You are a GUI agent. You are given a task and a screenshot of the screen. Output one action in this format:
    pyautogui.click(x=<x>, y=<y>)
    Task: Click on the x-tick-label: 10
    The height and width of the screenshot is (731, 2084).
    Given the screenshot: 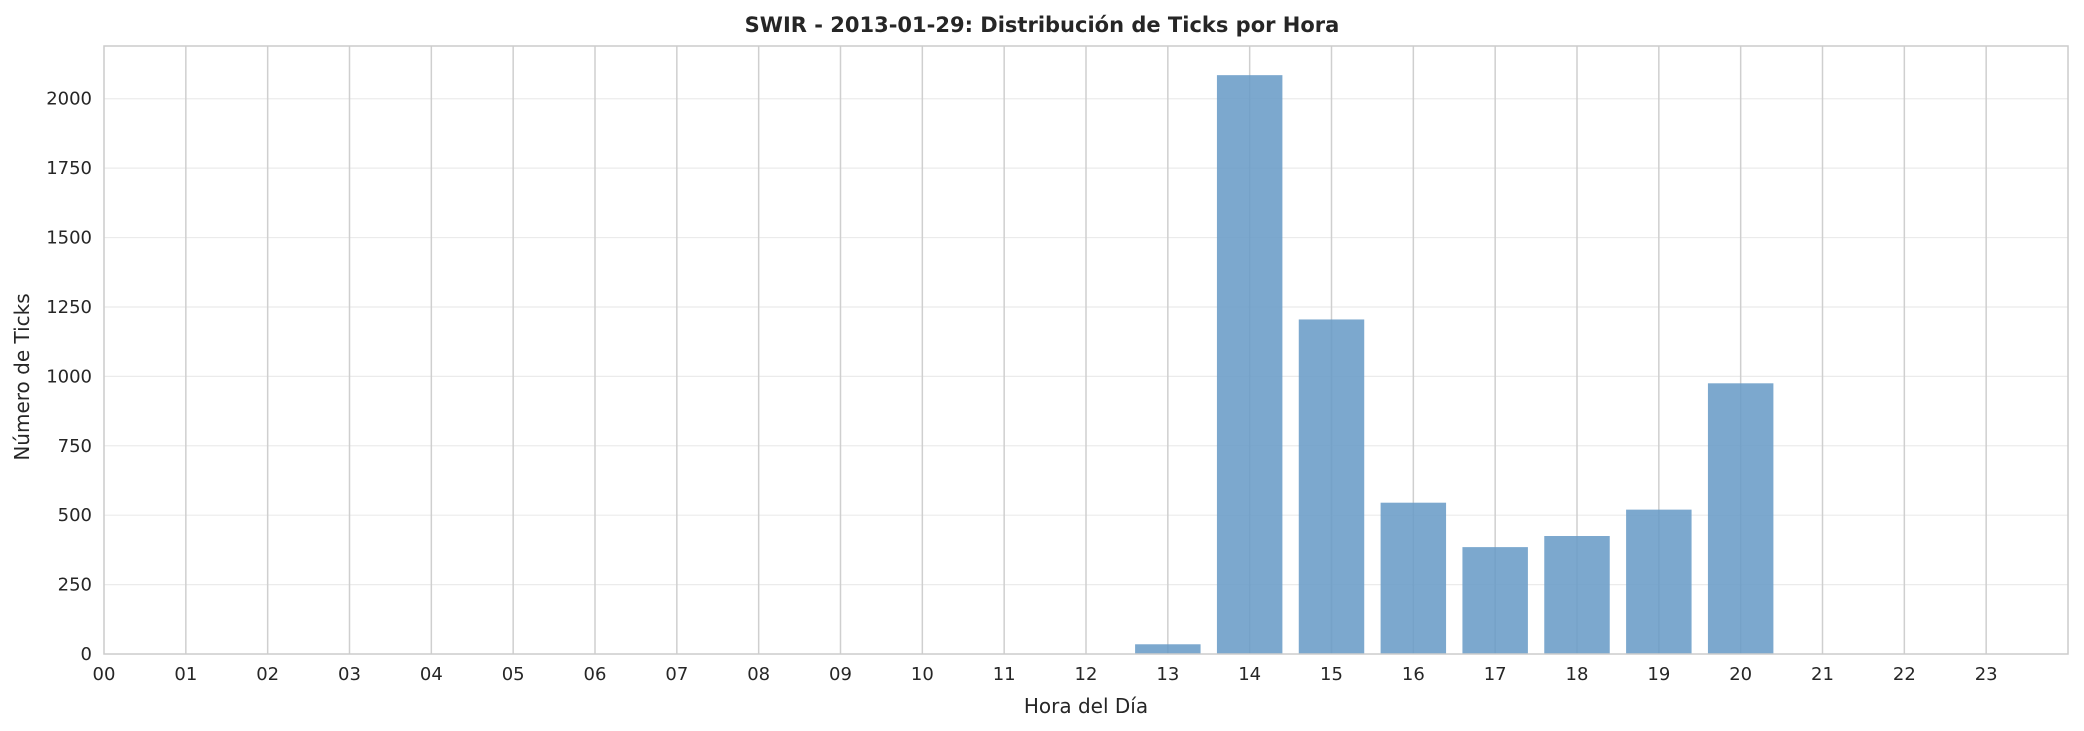 What is the action you would take?
    pyautogui.click(x=922, y=674)
    